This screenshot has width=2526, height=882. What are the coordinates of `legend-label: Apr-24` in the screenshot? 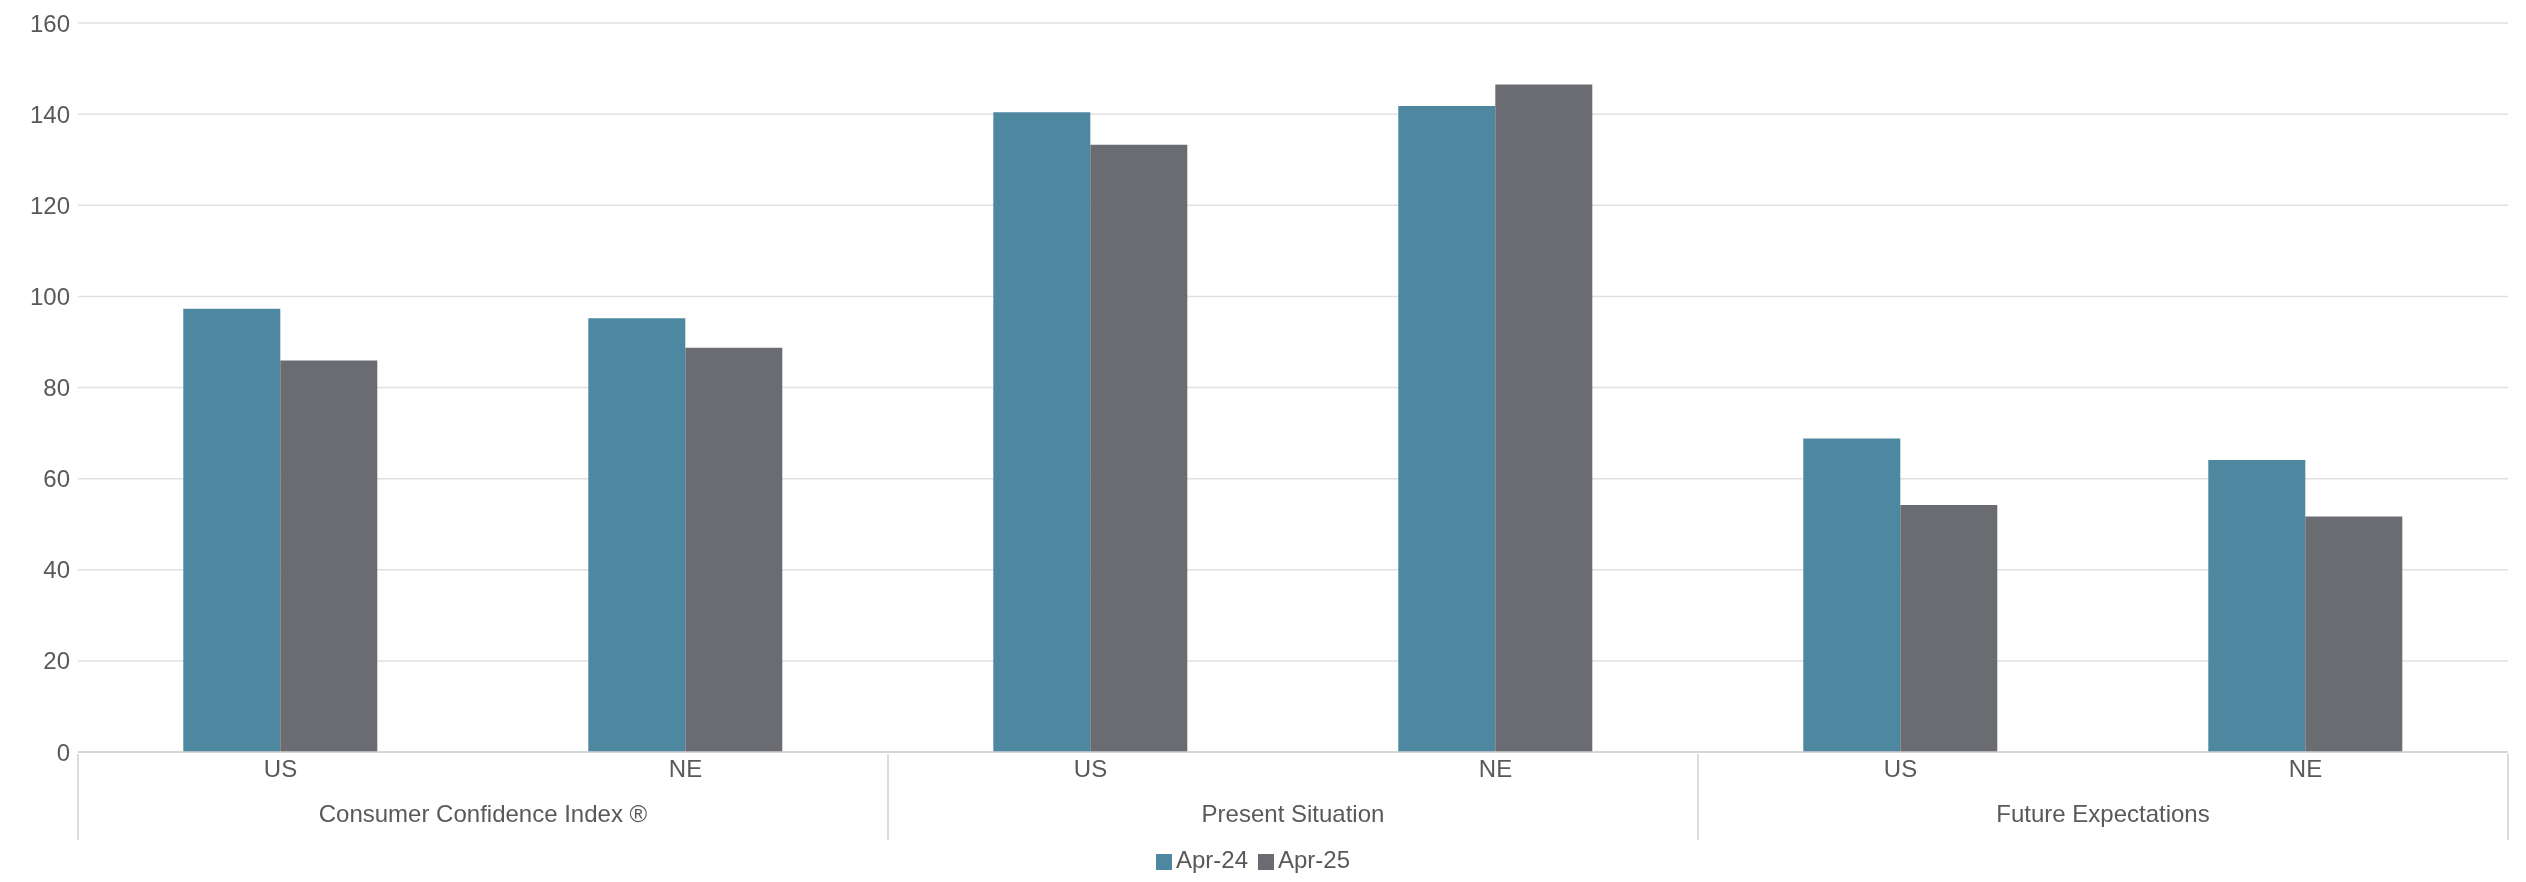 It's located at (1211, 859).